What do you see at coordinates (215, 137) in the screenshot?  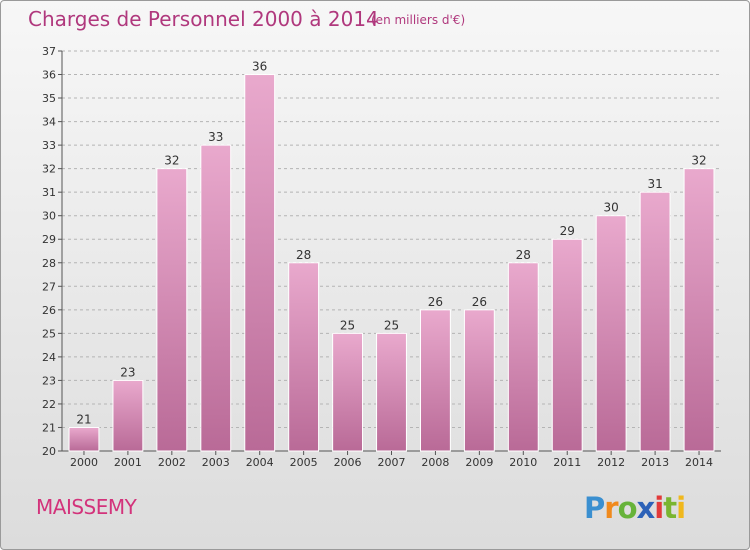 I see `bar-value-label: 33` at bounding box center [215, 137].